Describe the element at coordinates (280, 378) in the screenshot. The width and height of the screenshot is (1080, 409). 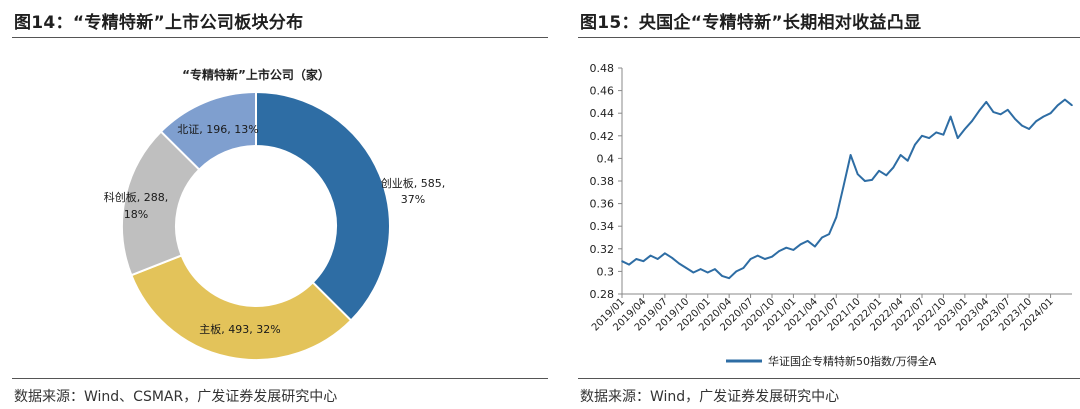
I see `left-source-divider` at that location.